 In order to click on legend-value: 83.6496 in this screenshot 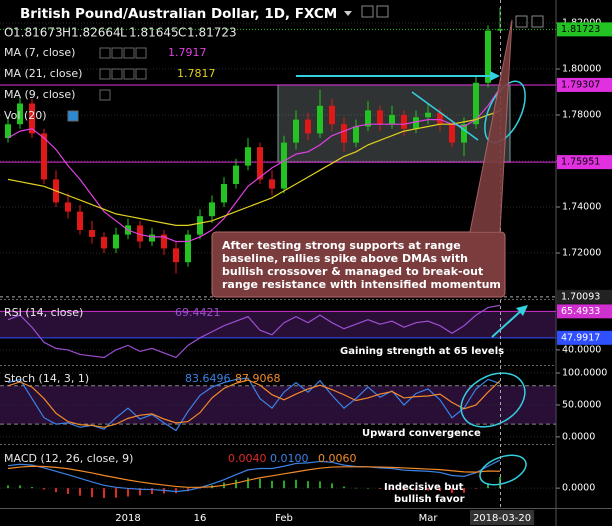, I will do `click(208, 378)`.